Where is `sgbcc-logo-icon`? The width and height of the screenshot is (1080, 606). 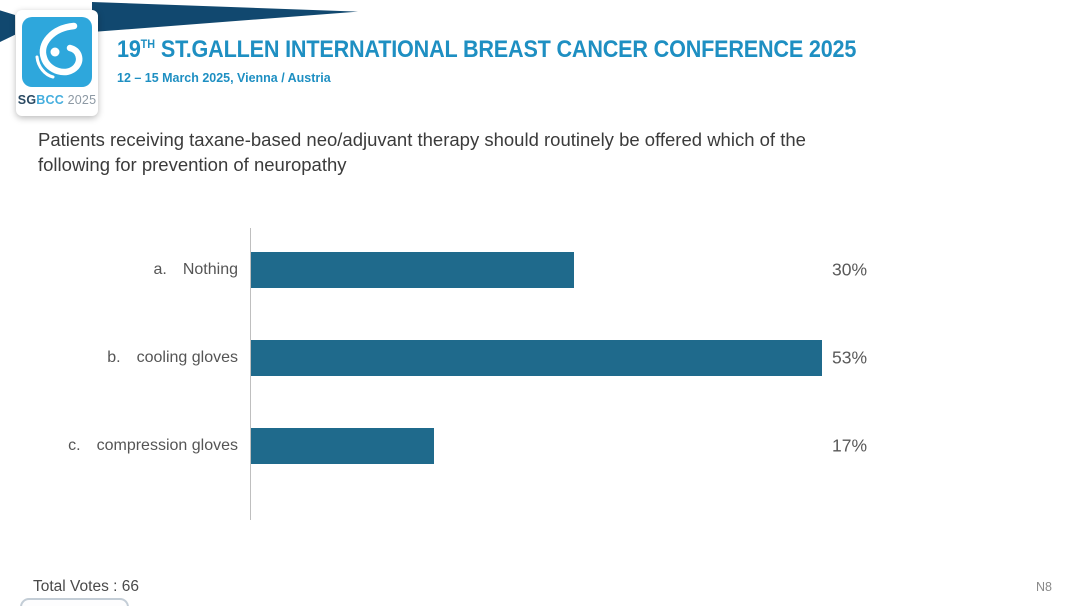
sgbcc-logo-icon is located at coordinates (57, 52).